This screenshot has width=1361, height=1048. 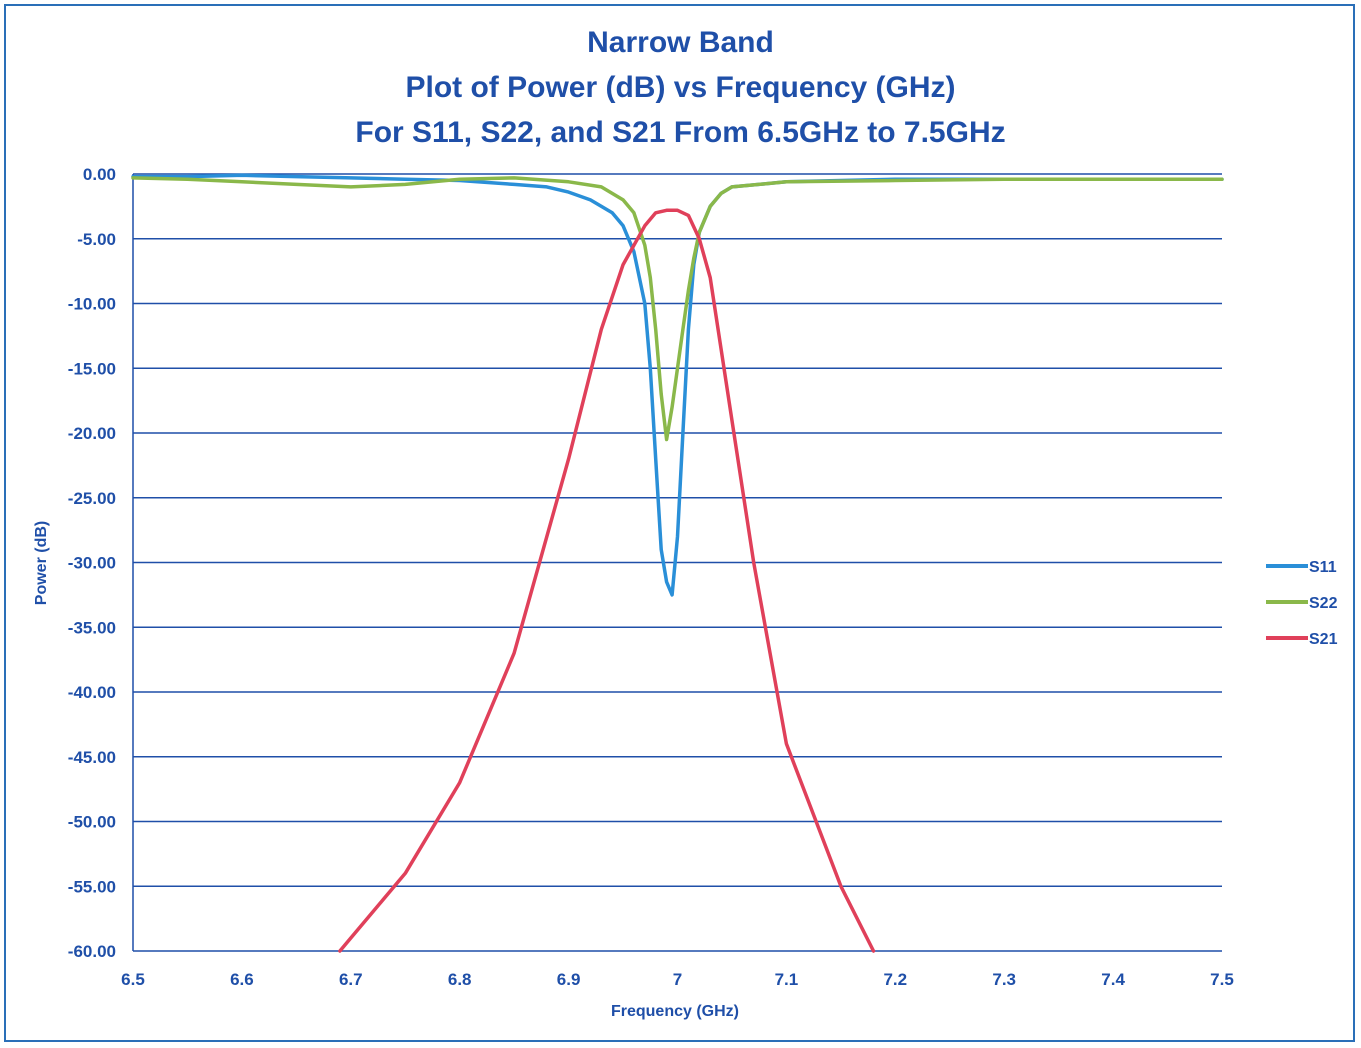 I want to click on y-tick-label: -45.00, so click(x=92, y=757).